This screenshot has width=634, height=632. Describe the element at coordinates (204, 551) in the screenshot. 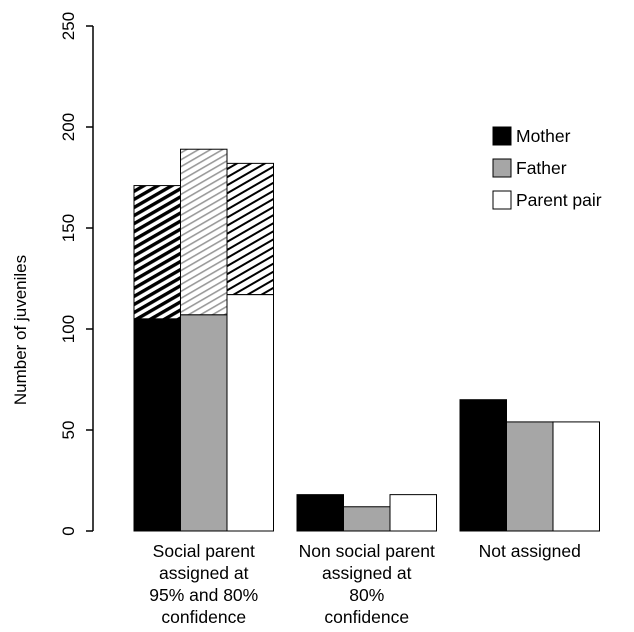

I see `category-label-line: Social parent` at that location.